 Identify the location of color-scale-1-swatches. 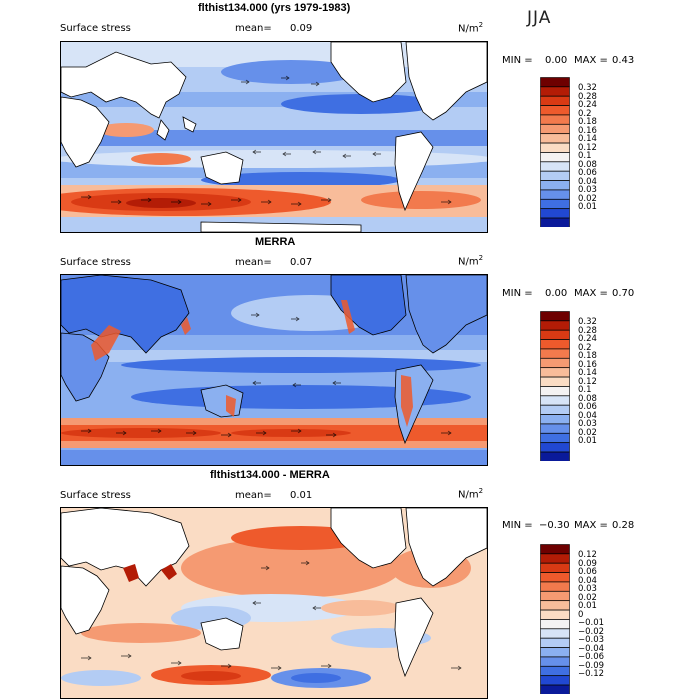
(555, 152).